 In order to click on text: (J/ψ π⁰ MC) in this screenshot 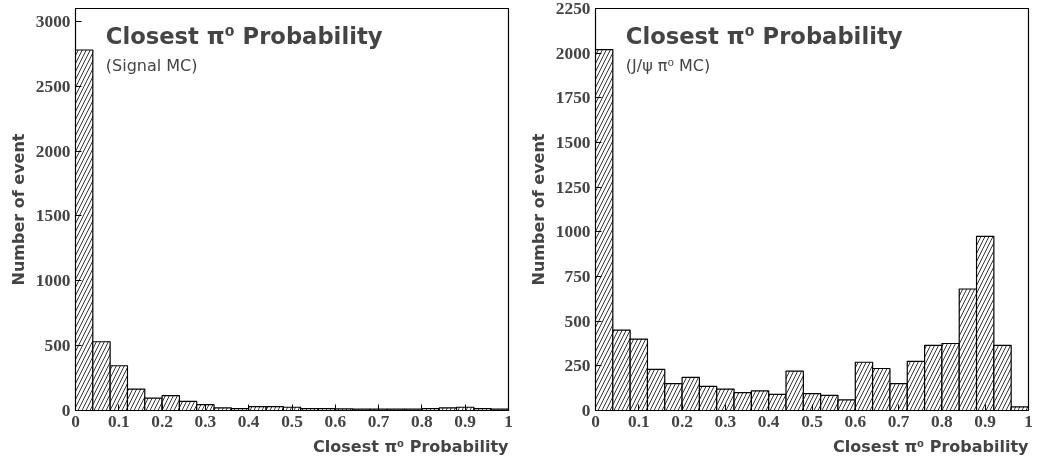, I will do `click(668, 65)`.